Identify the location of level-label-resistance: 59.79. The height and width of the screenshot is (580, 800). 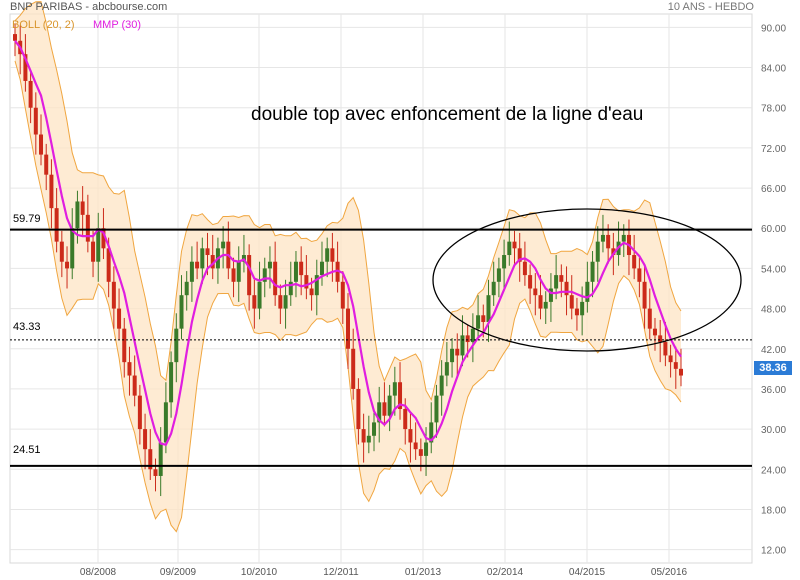
(27, 219).